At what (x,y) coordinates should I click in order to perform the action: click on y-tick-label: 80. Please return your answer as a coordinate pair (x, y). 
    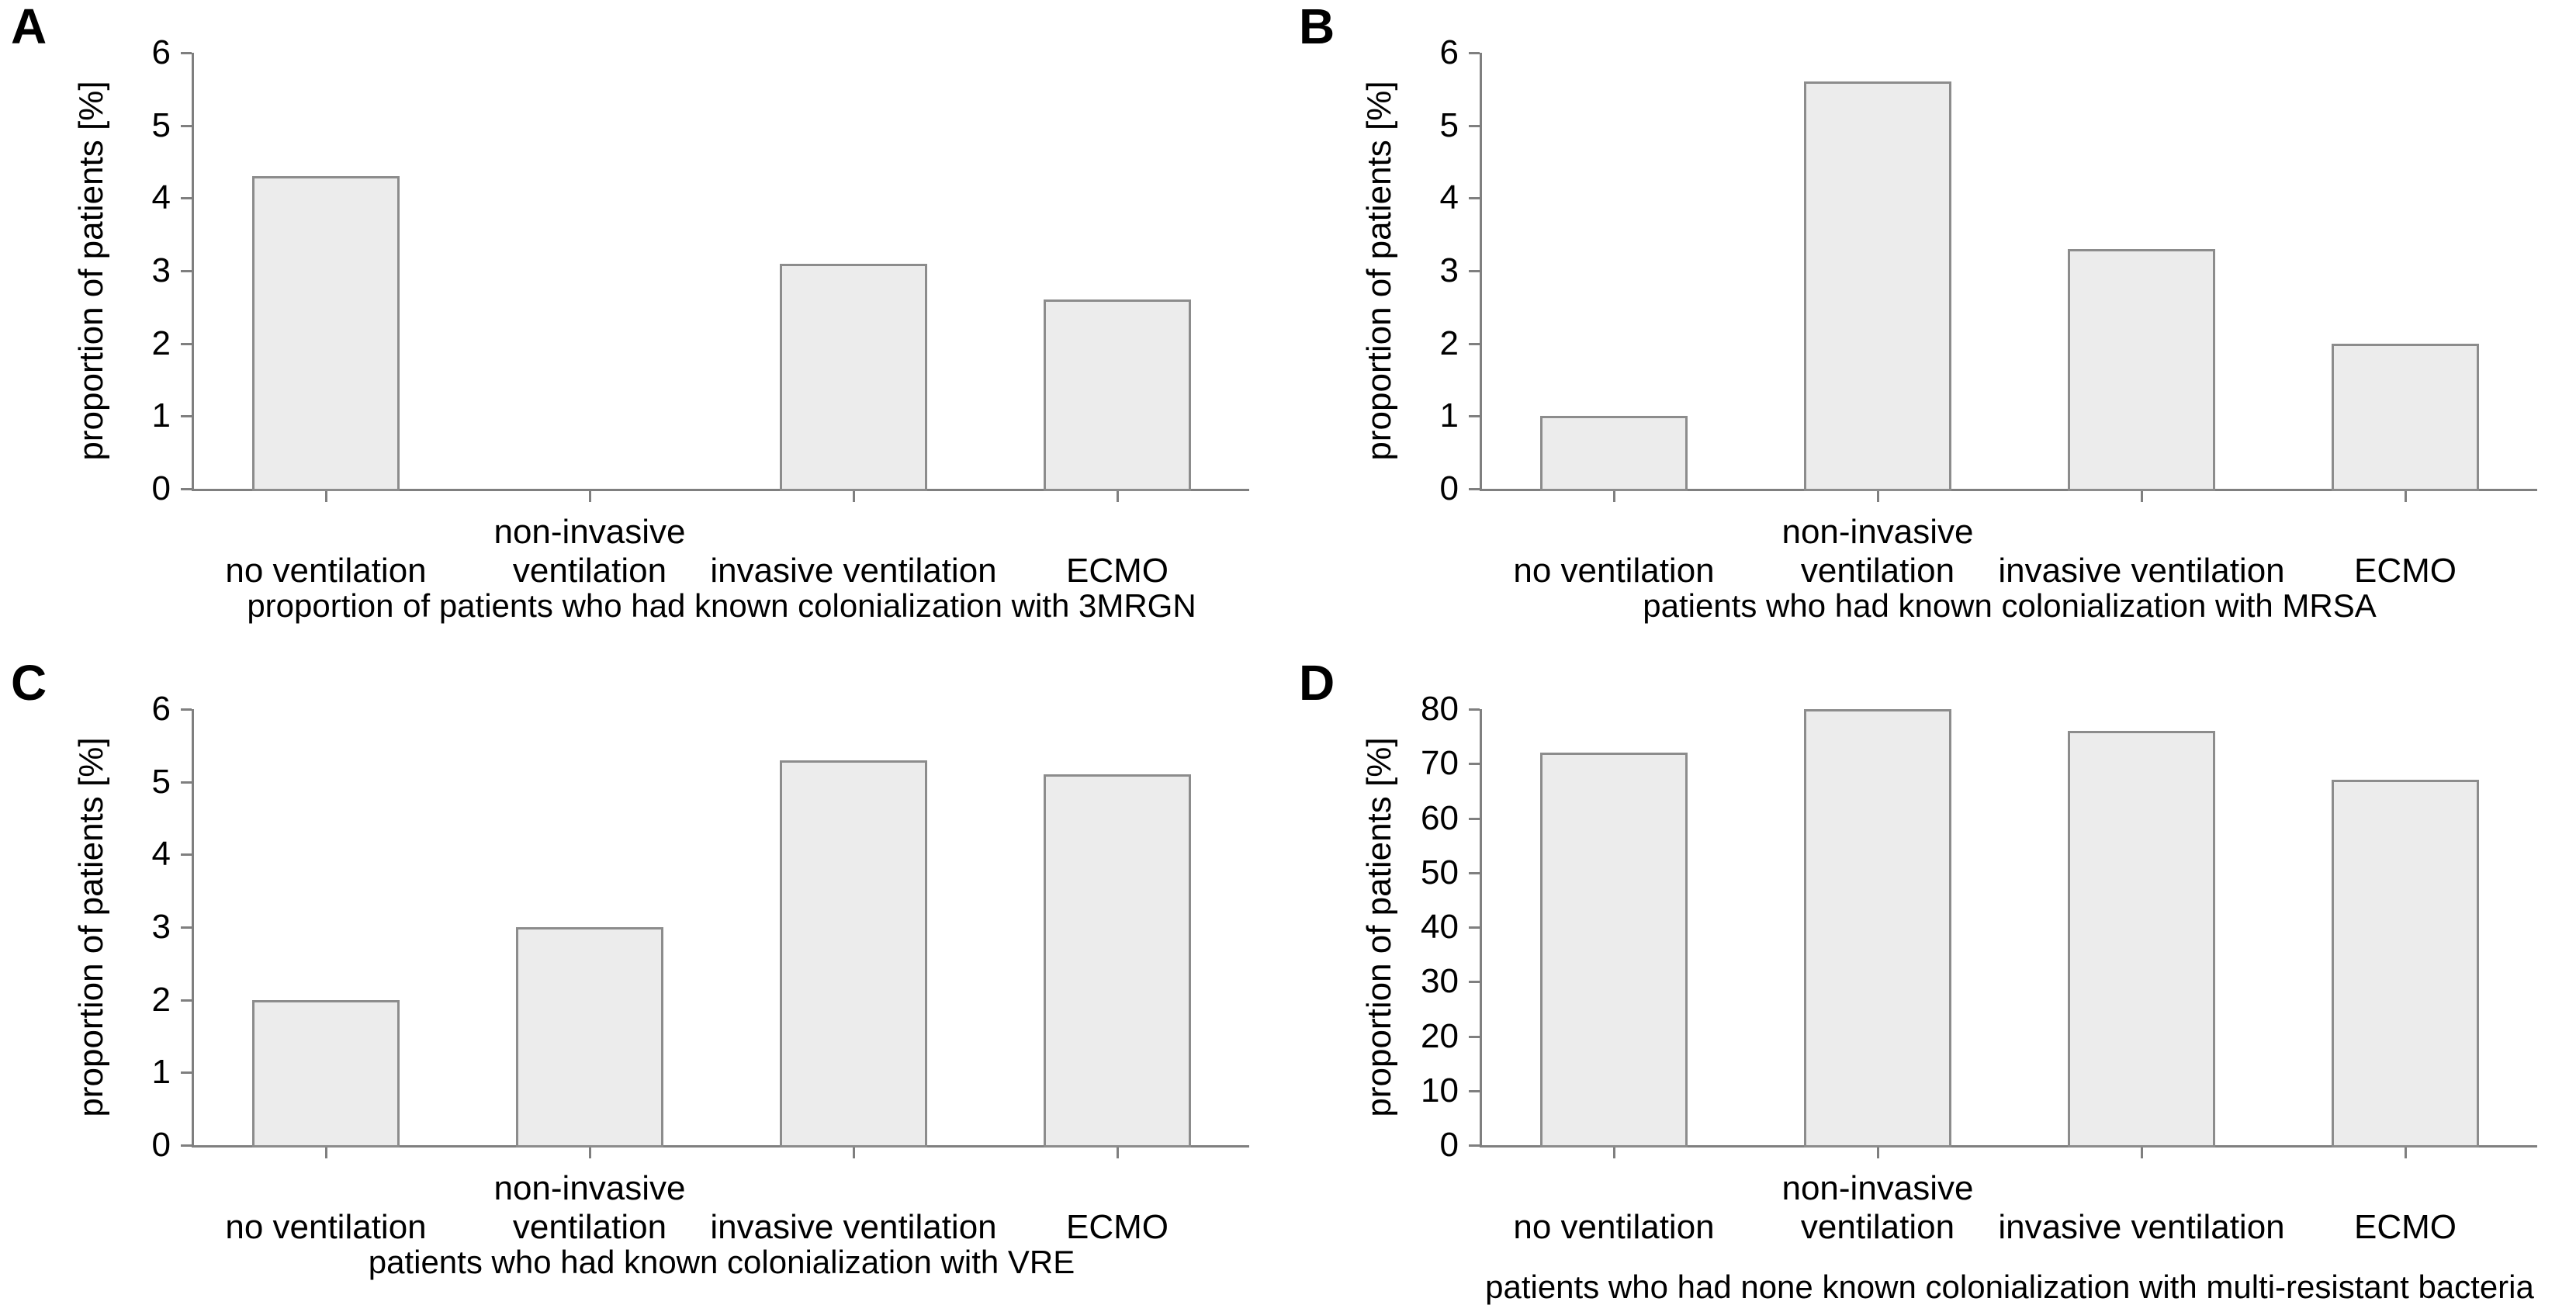
    Looking at the image, I should click on (1440, 709).